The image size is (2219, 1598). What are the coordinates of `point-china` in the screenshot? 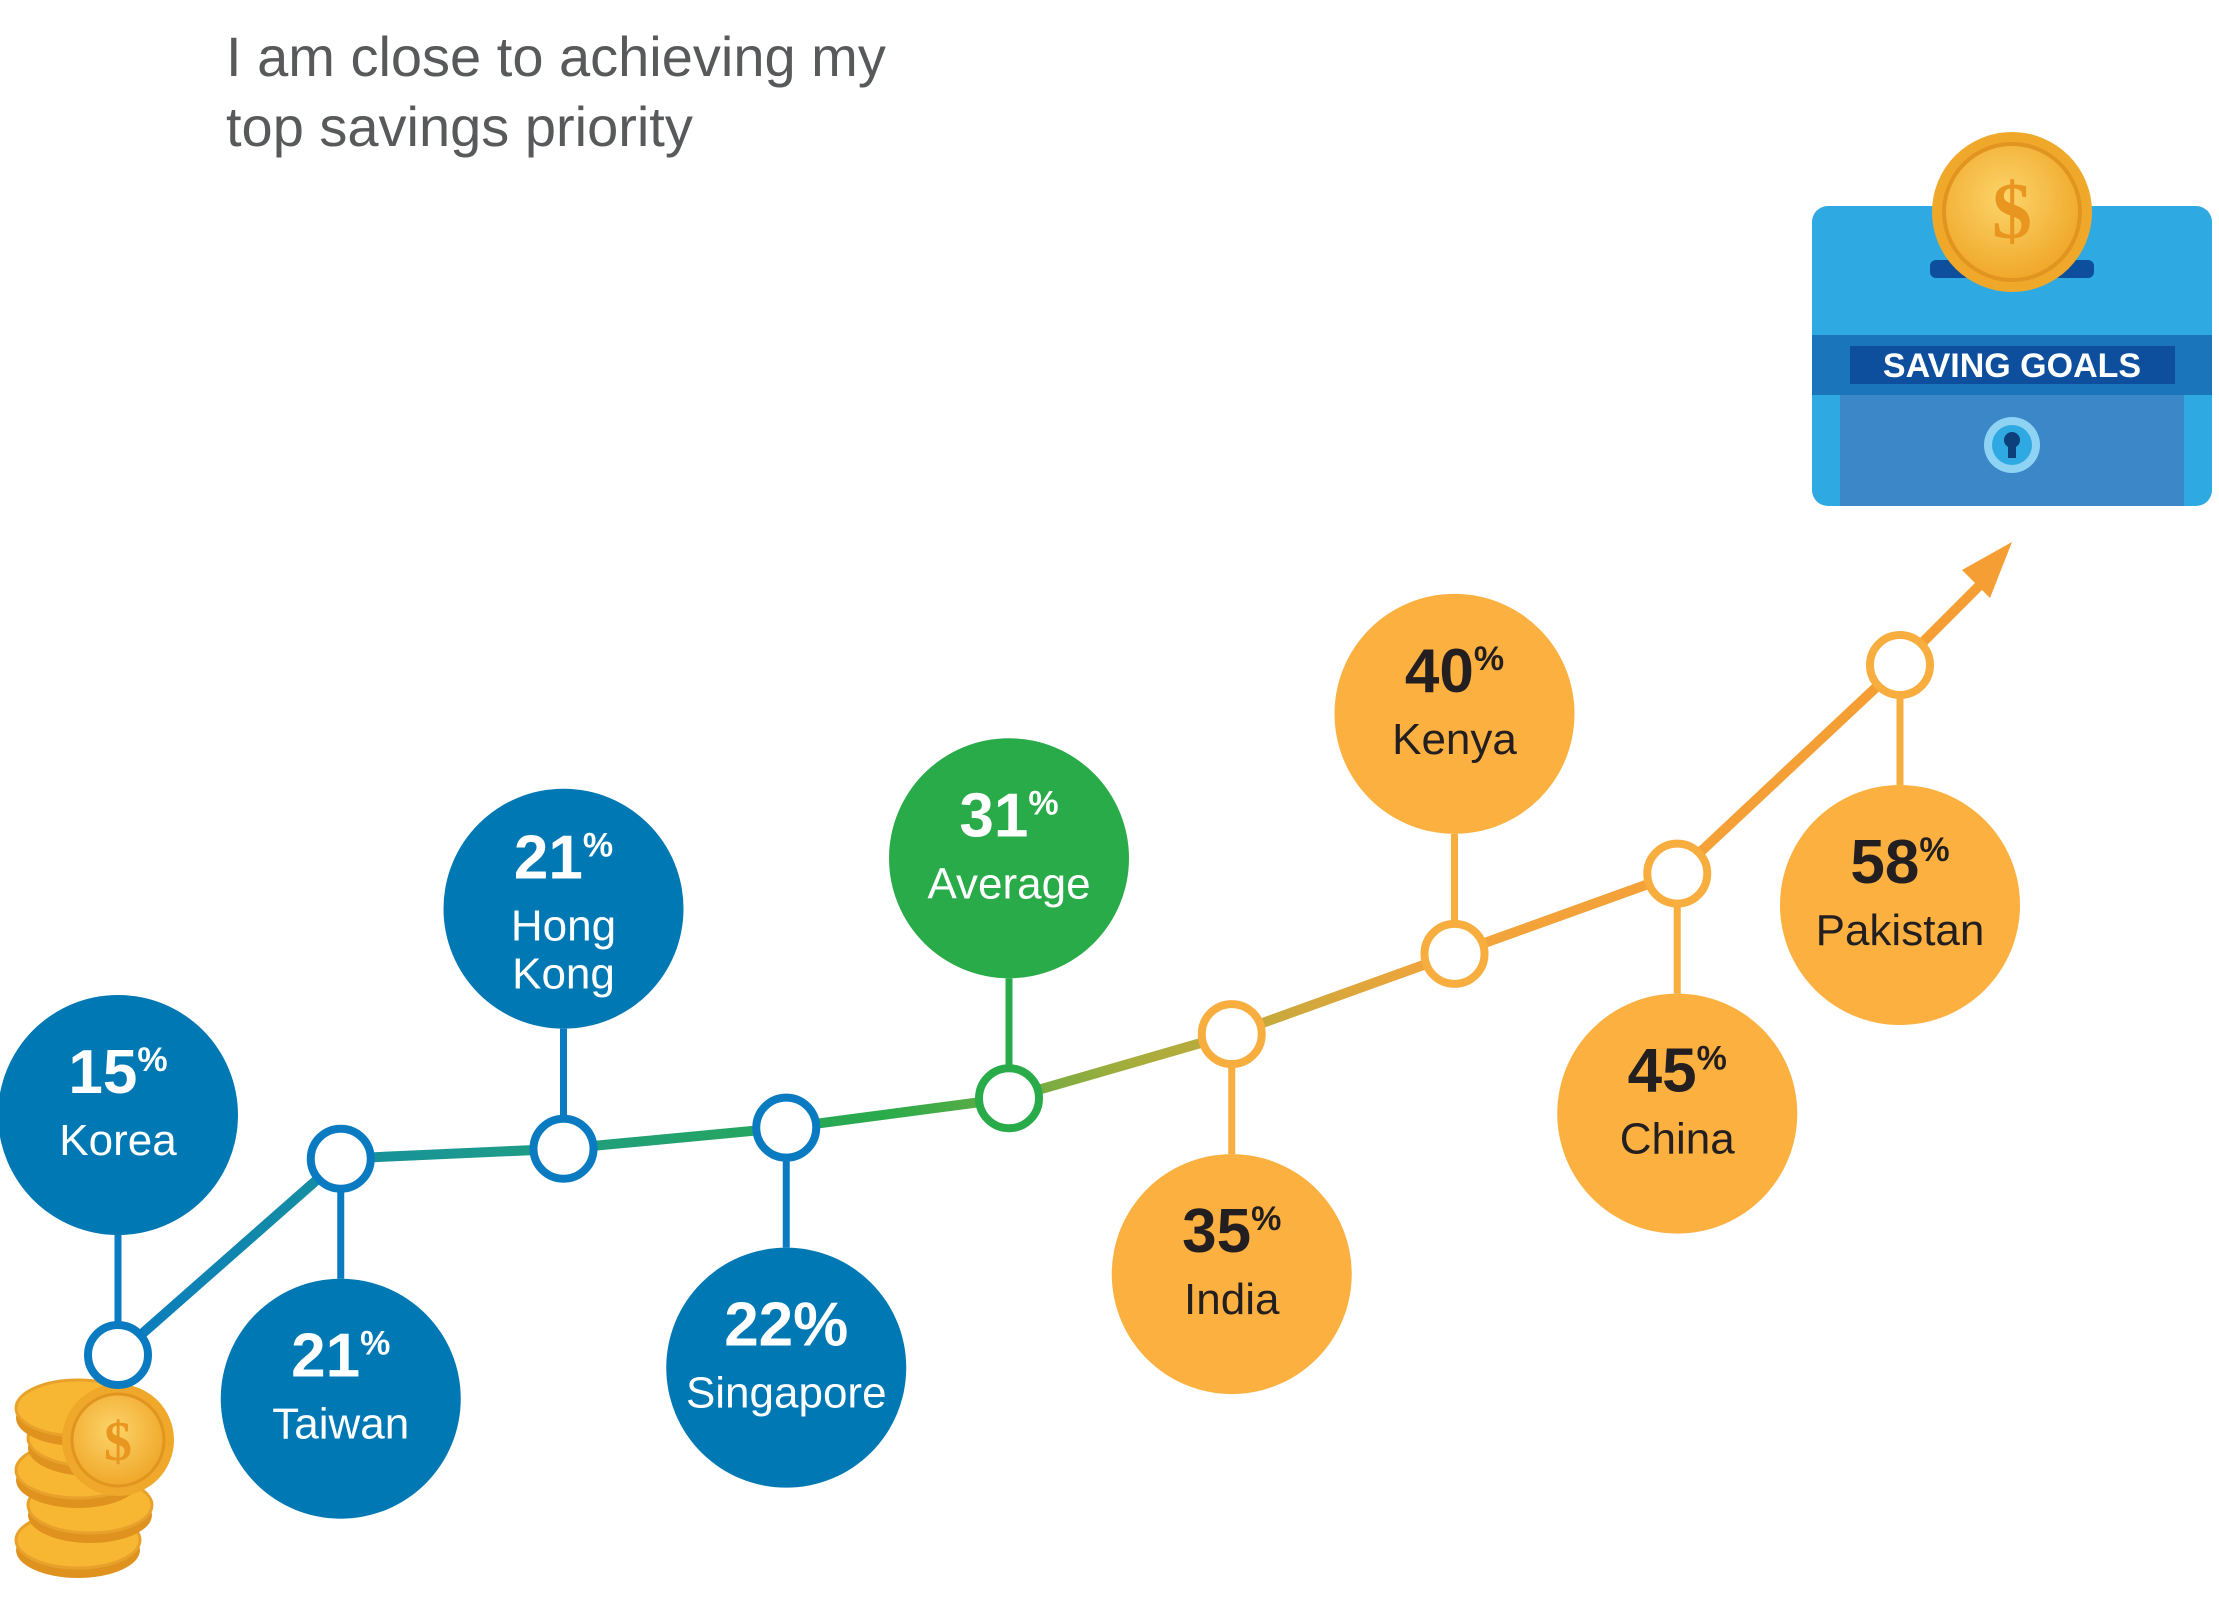 It's located at (1677, 873).